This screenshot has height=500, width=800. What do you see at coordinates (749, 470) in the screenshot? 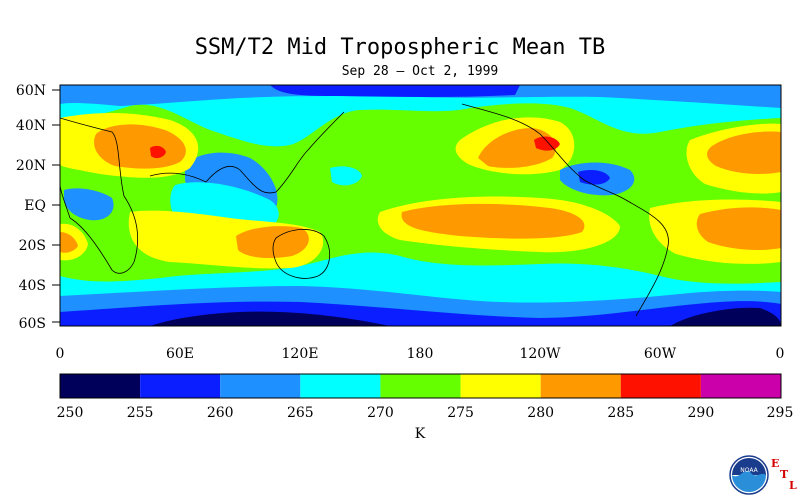
I see `noaa-logo-text: NOAA` at bounding box center [749, 470].